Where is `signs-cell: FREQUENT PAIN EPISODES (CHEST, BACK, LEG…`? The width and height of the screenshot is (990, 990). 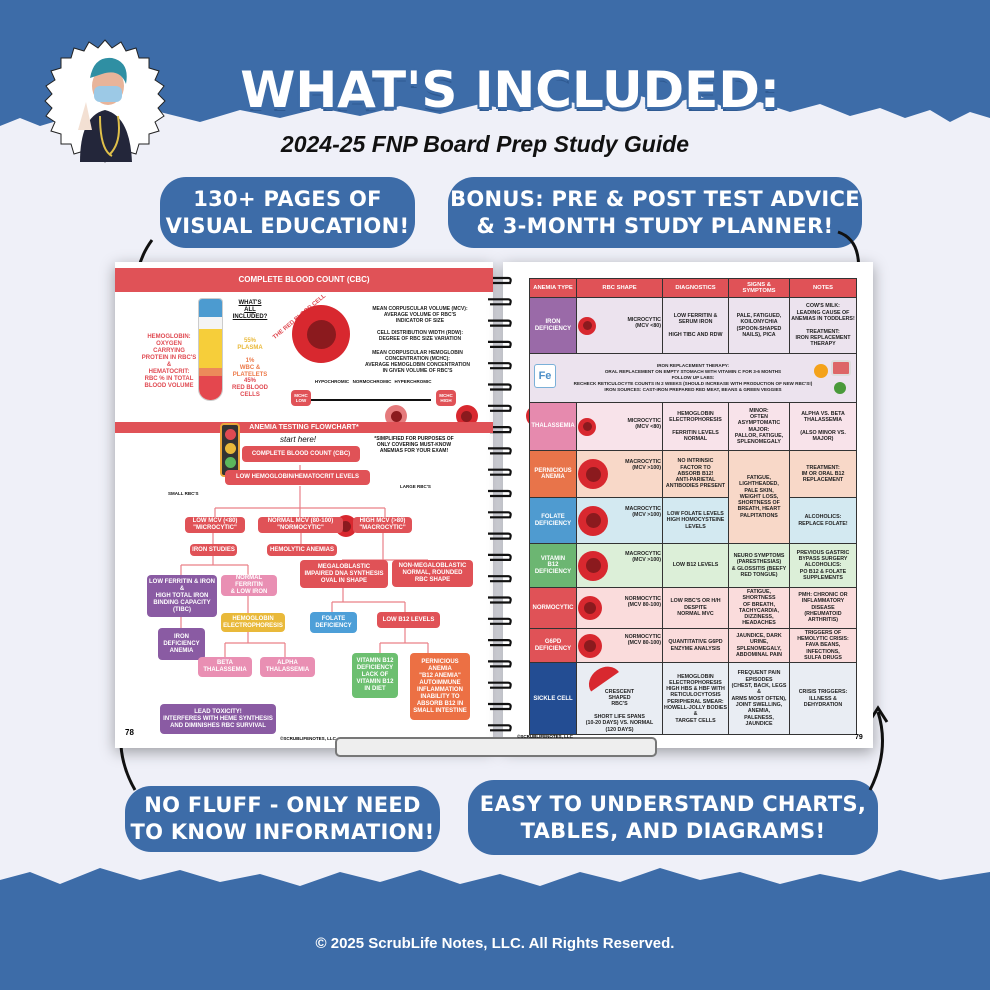
signs-cell: FREQUENT PAIN EPISODES (CHEST, BACK, LEG… is located at coordinates (759, 699).